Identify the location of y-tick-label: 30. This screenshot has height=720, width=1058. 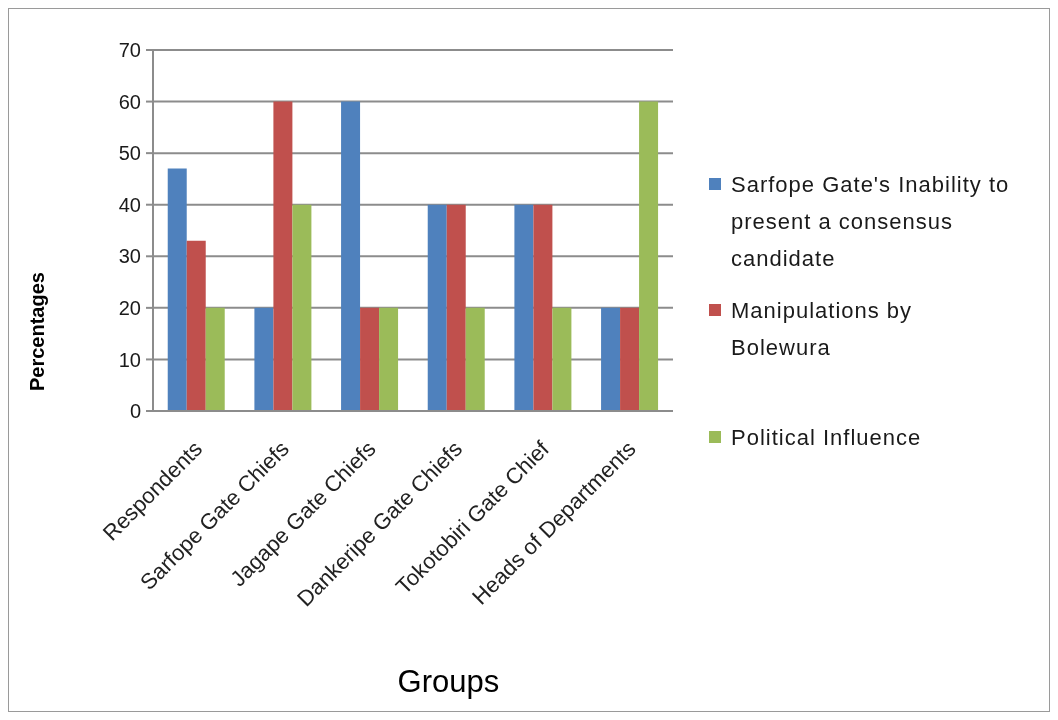
(129, 256).